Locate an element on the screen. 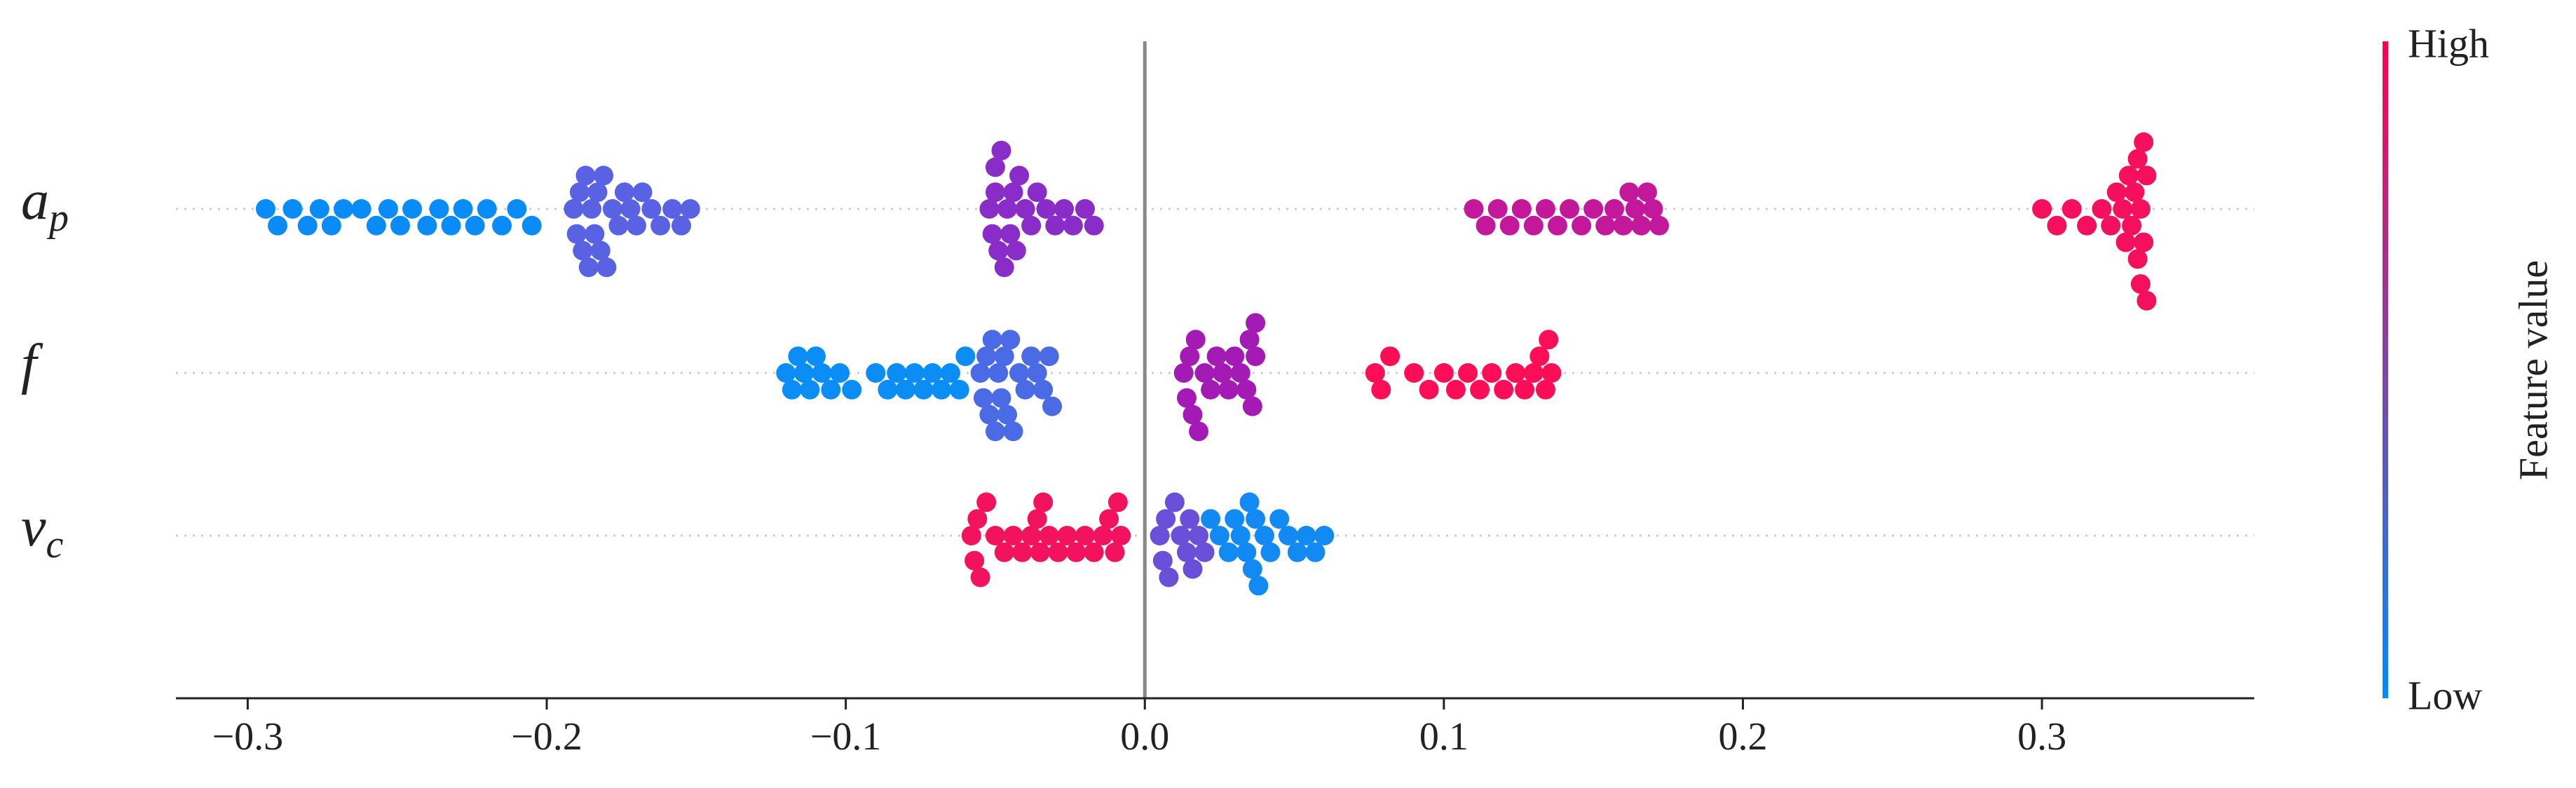  x-tick-label: 0.2 is located at coordinates (1742, 737).